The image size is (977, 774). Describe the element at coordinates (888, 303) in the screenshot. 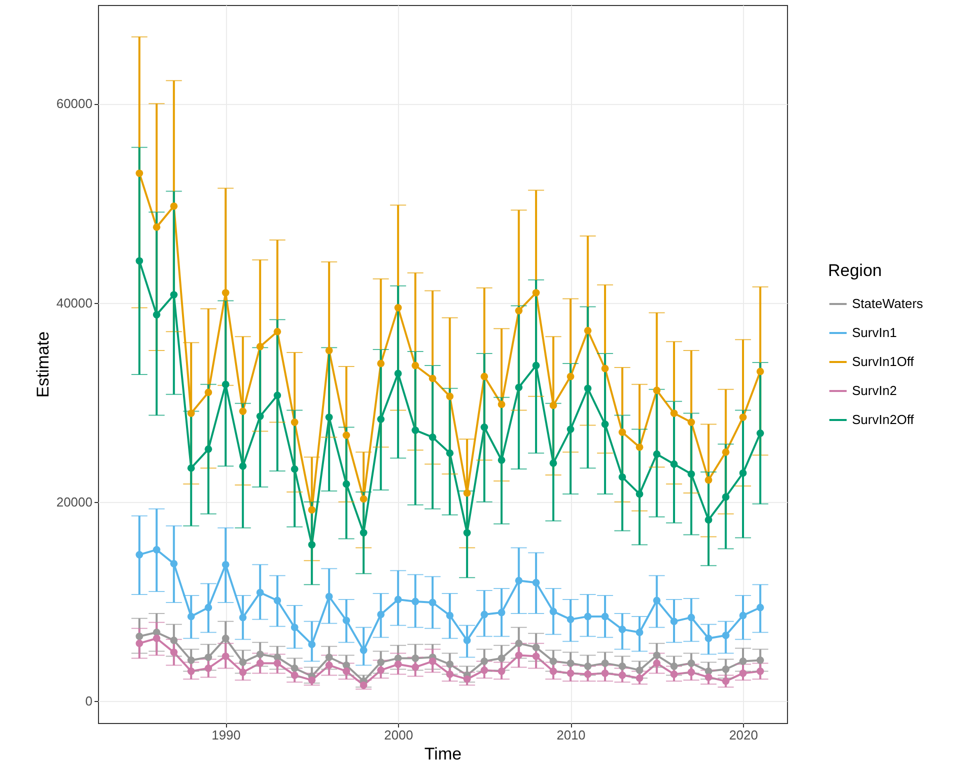

I see `legend-label: StateWaters` at that location.